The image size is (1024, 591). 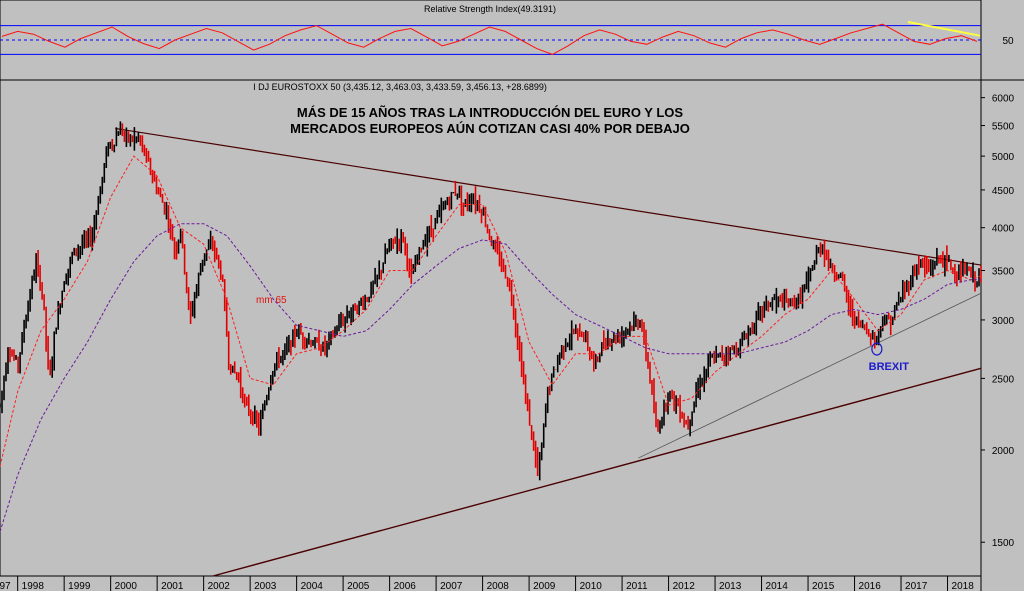 I want to click on x-tick-label: 97, so click(x=5, y=586).